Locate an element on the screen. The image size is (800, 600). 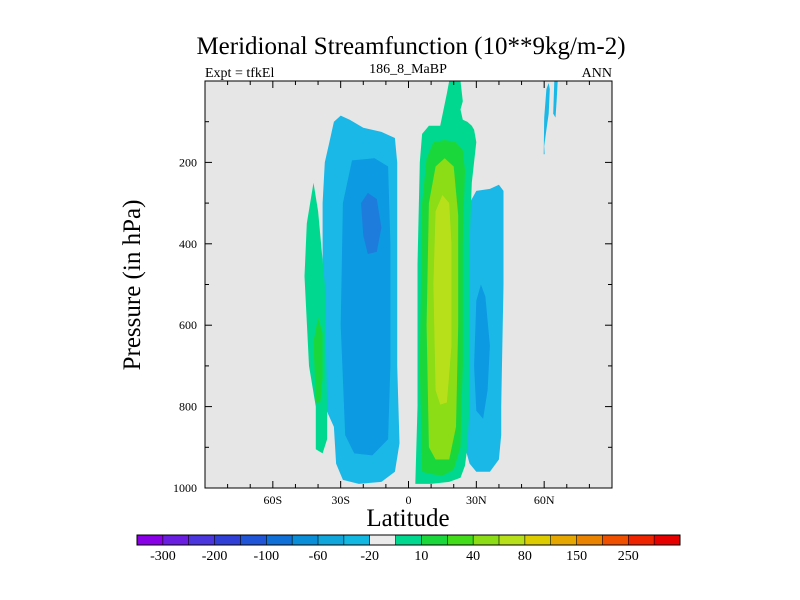
colorbar-label: -100 is located at coordinates (266, 556).